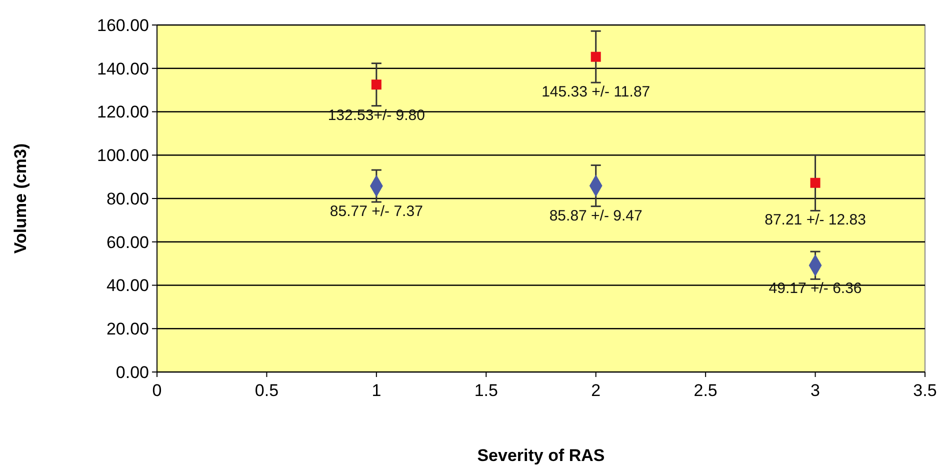  Describe the element at coordinates (157, 390) in the screenshot. I see `x-tick-label: 0` at that location.